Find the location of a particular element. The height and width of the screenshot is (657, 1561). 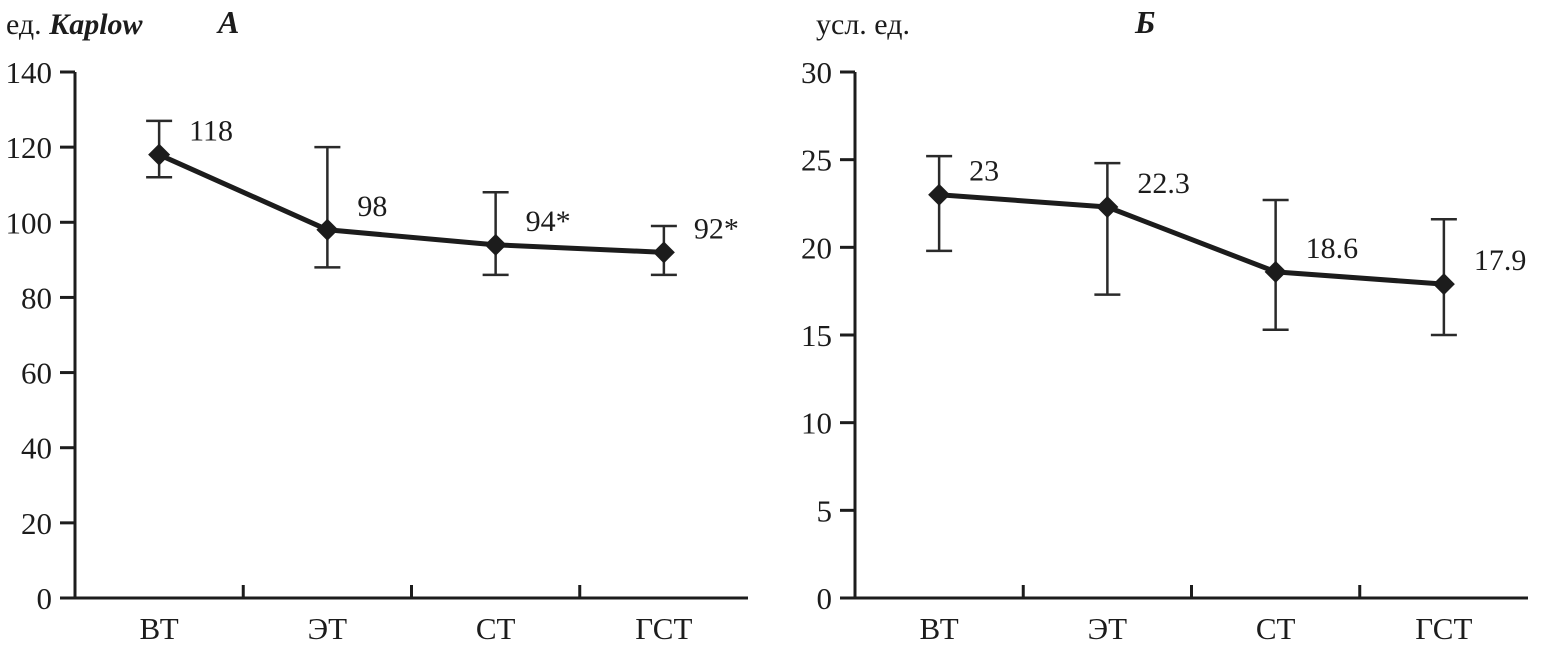

point-value-label: 17.9 is located at coordinates (1500, 260).